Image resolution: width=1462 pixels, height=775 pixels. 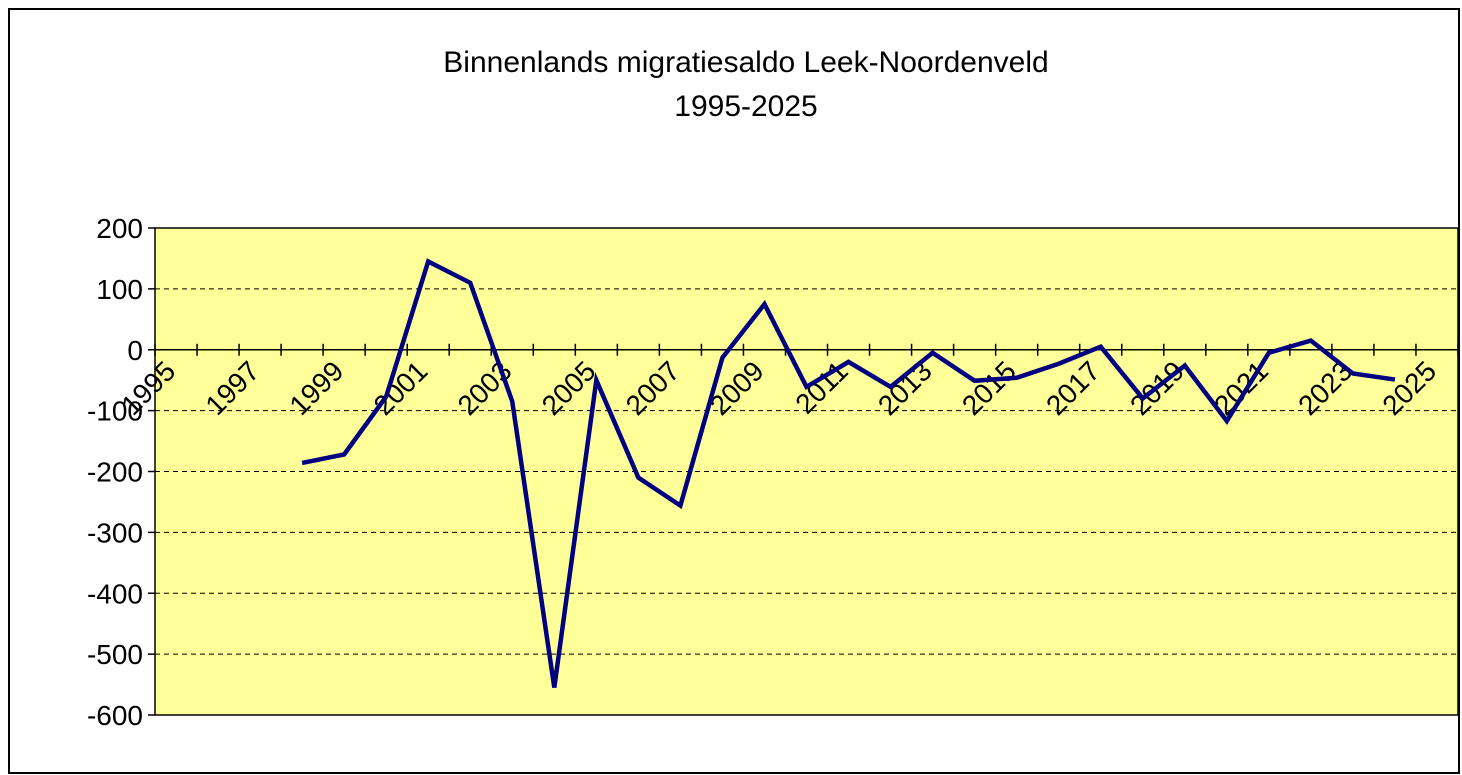 What do you see at coordinates (119, 289) in the screenshot?
I see `y-tick-label: 100` at bounding box center [119, 289].